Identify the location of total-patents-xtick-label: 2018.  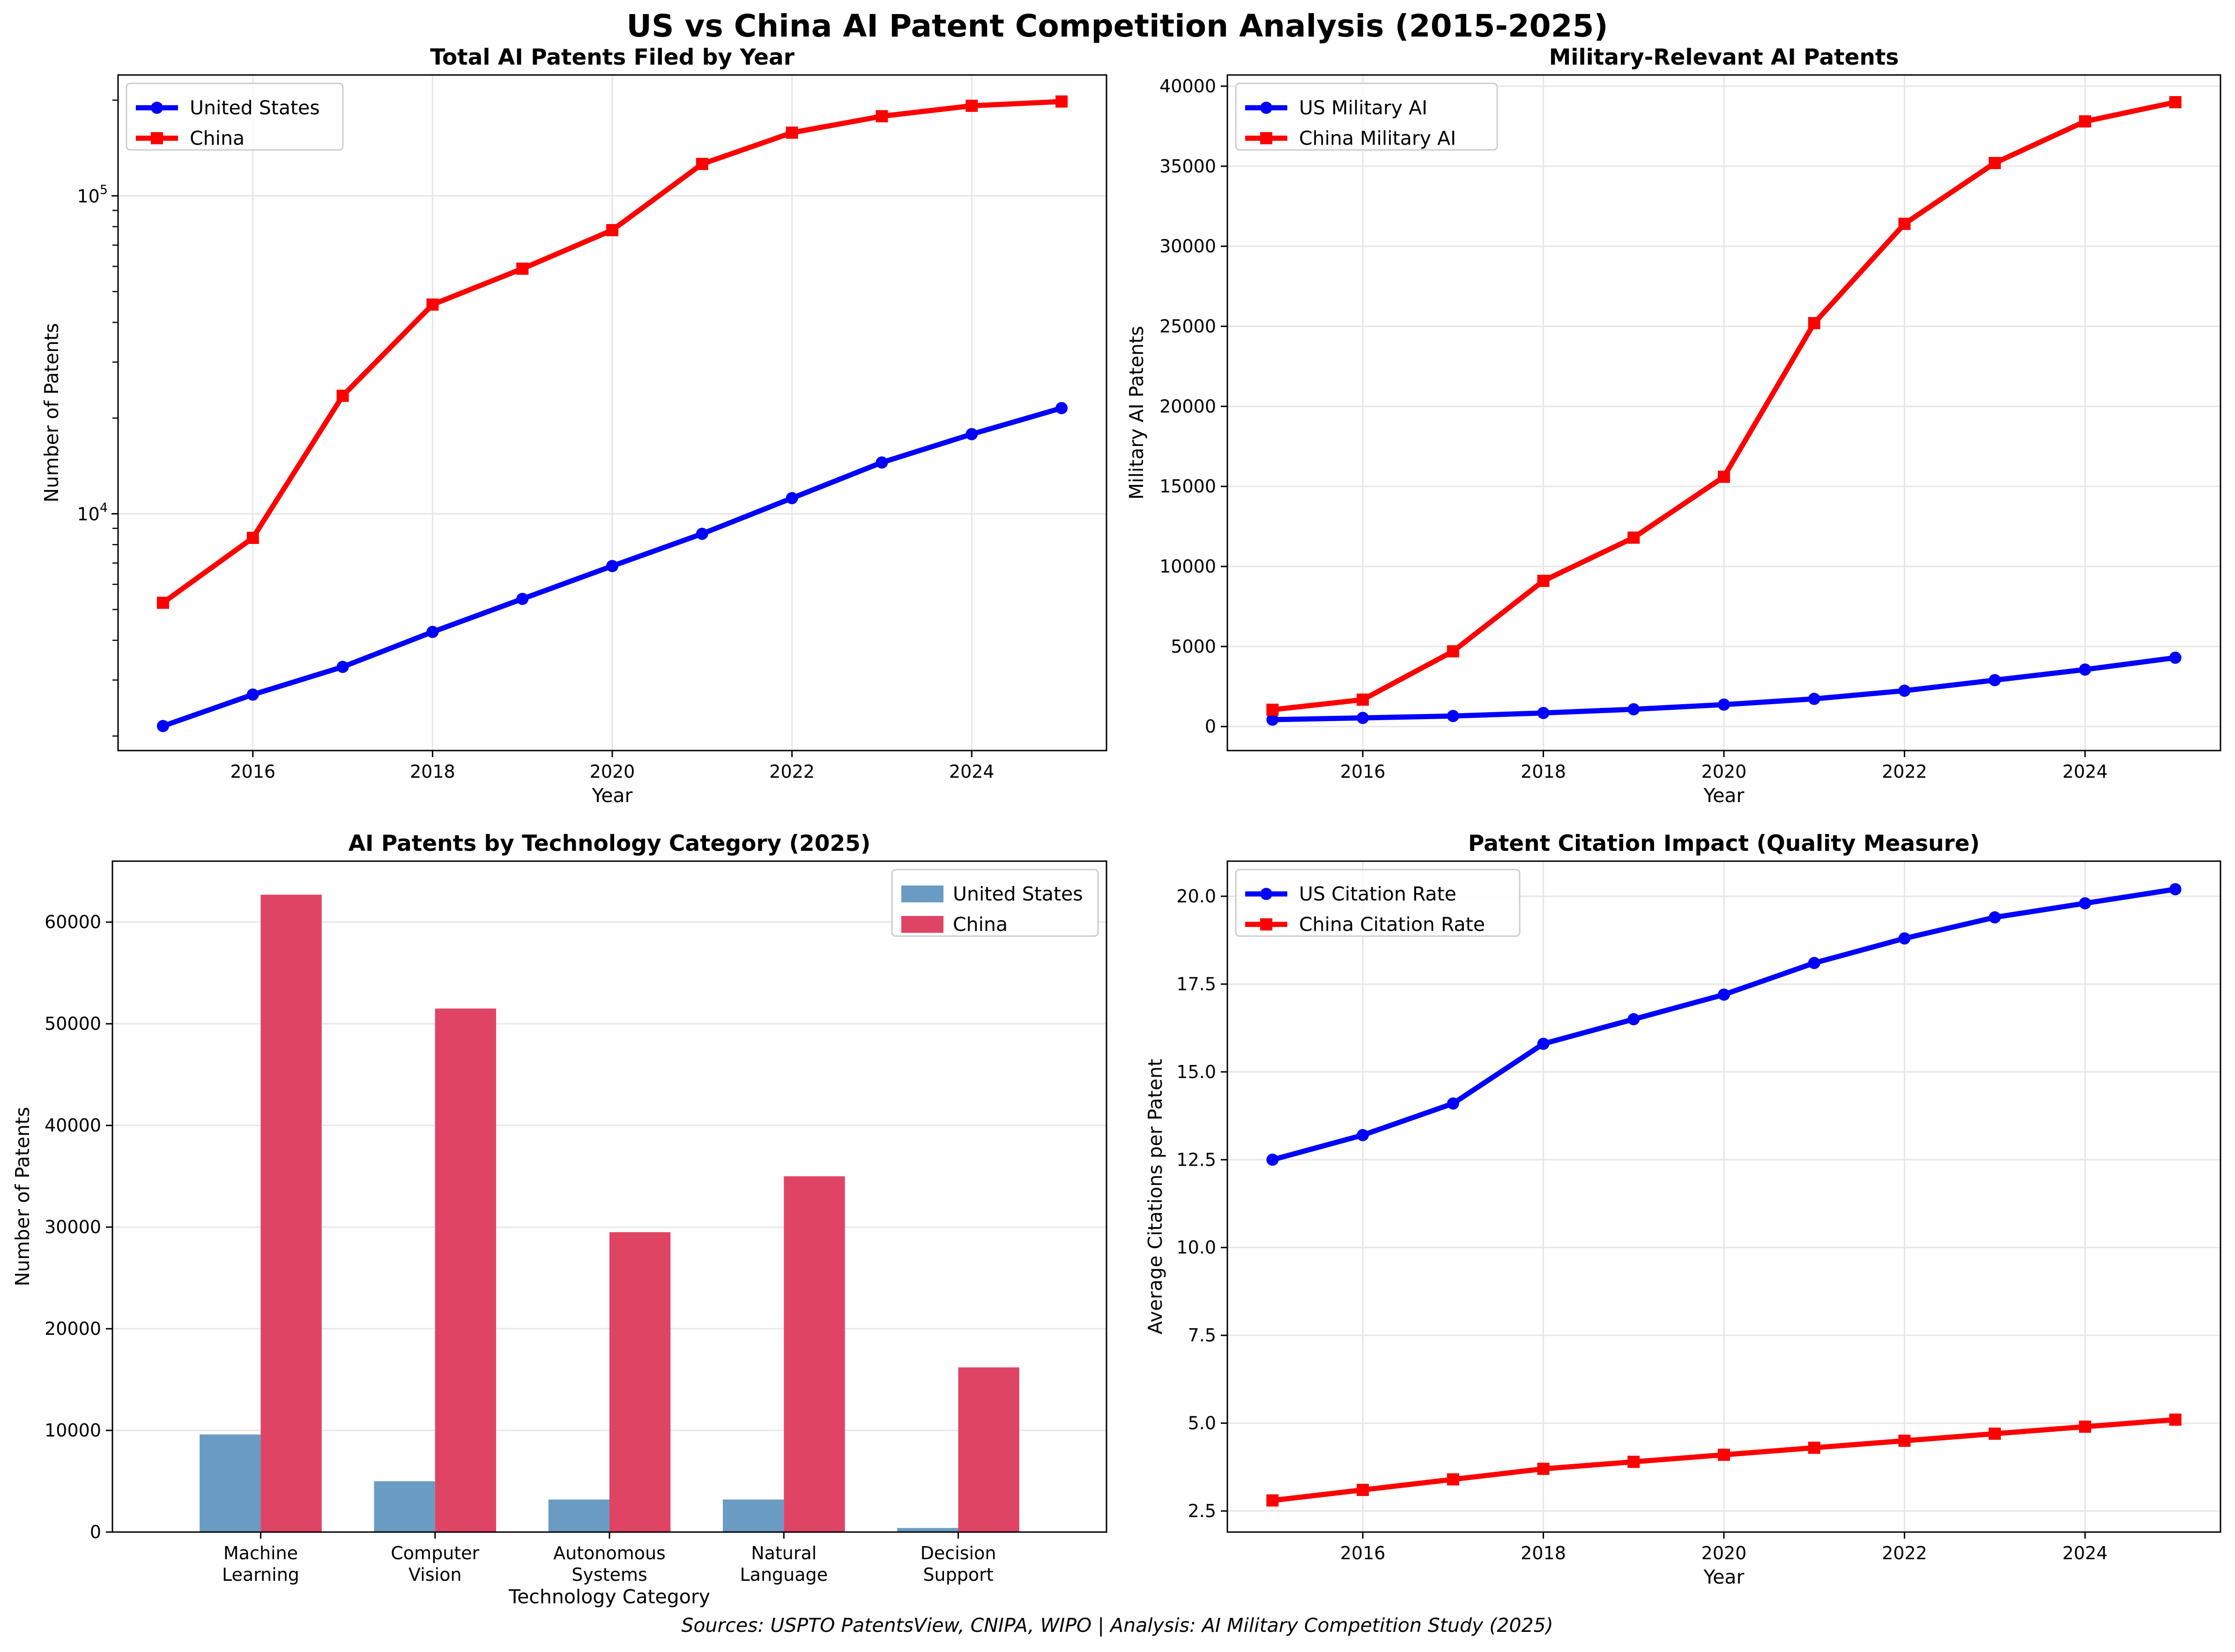
(432, 771).